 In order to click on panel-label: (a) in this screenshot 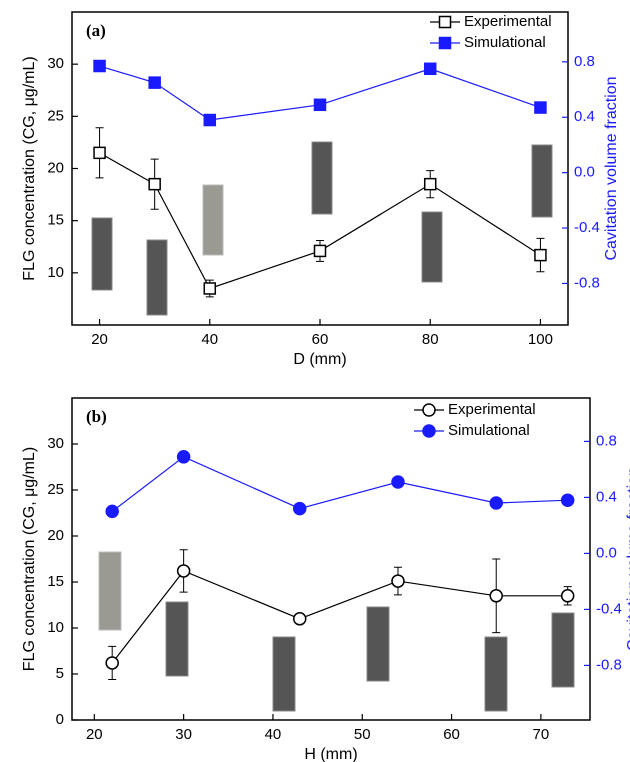, I will do `click(96, 30)`.